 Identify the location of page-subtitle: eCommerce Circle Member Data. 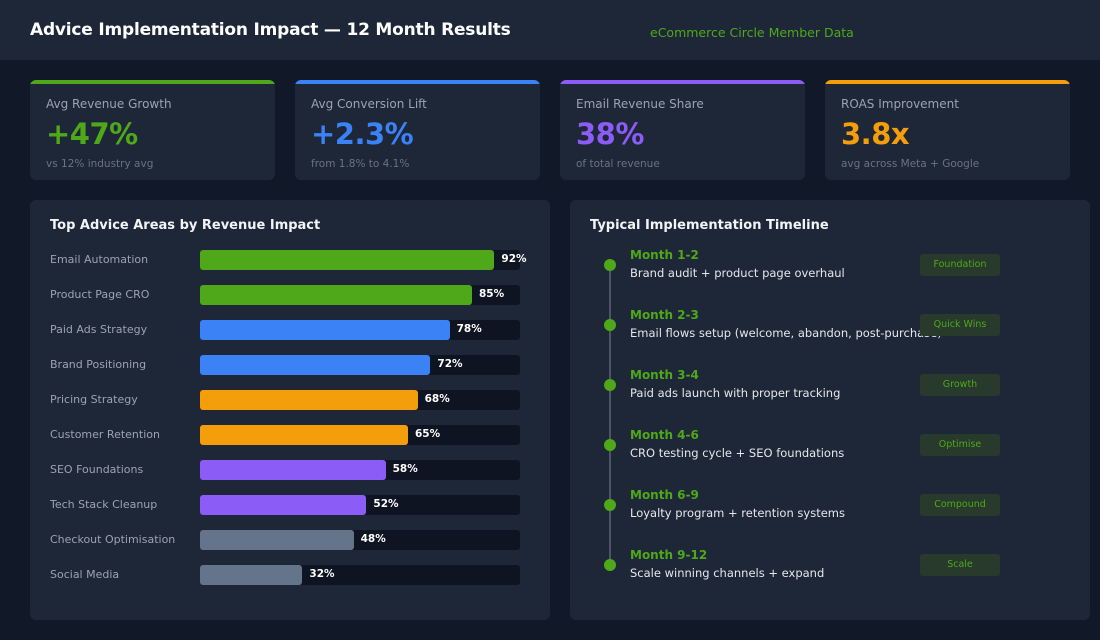
(752, 32).